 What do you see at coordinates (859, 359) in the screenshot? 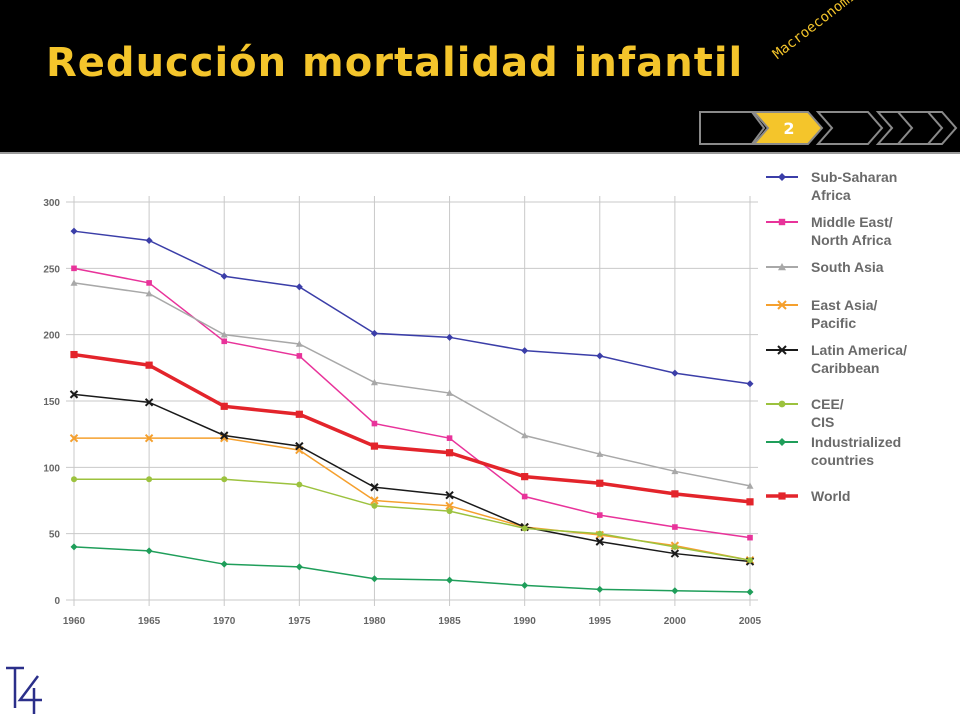
I see `legend-label: Latin America/Caribbean` at bounding box center [859, 359].